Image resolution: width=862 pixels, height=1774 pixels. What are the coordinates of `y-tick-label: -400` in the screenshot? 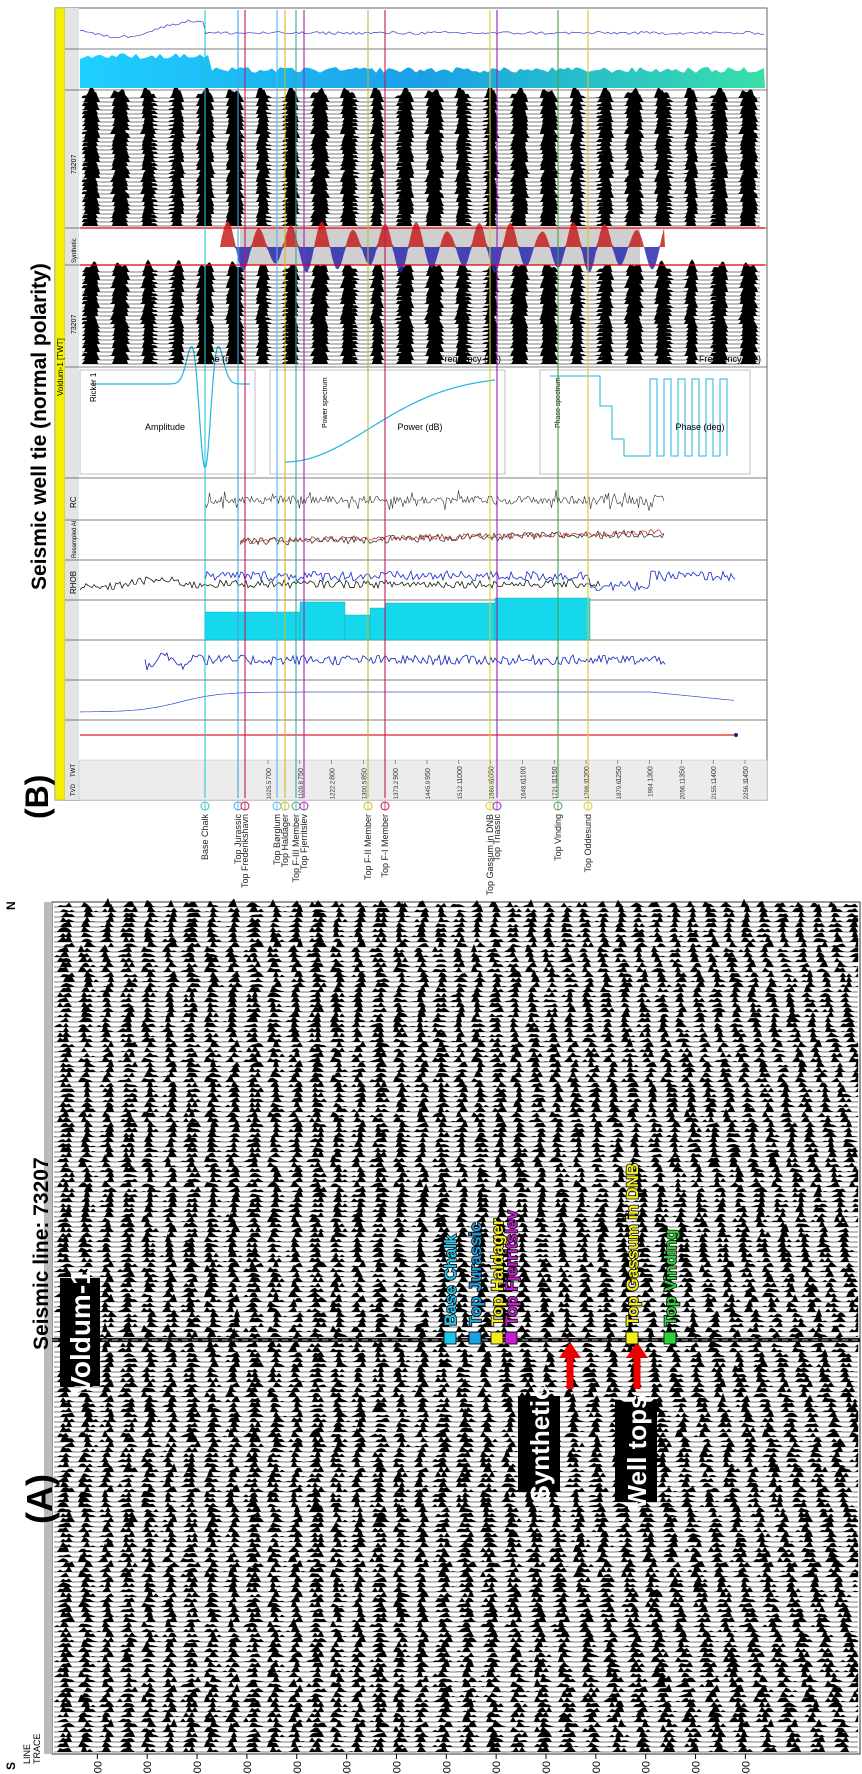 It's located at (248, 1767).